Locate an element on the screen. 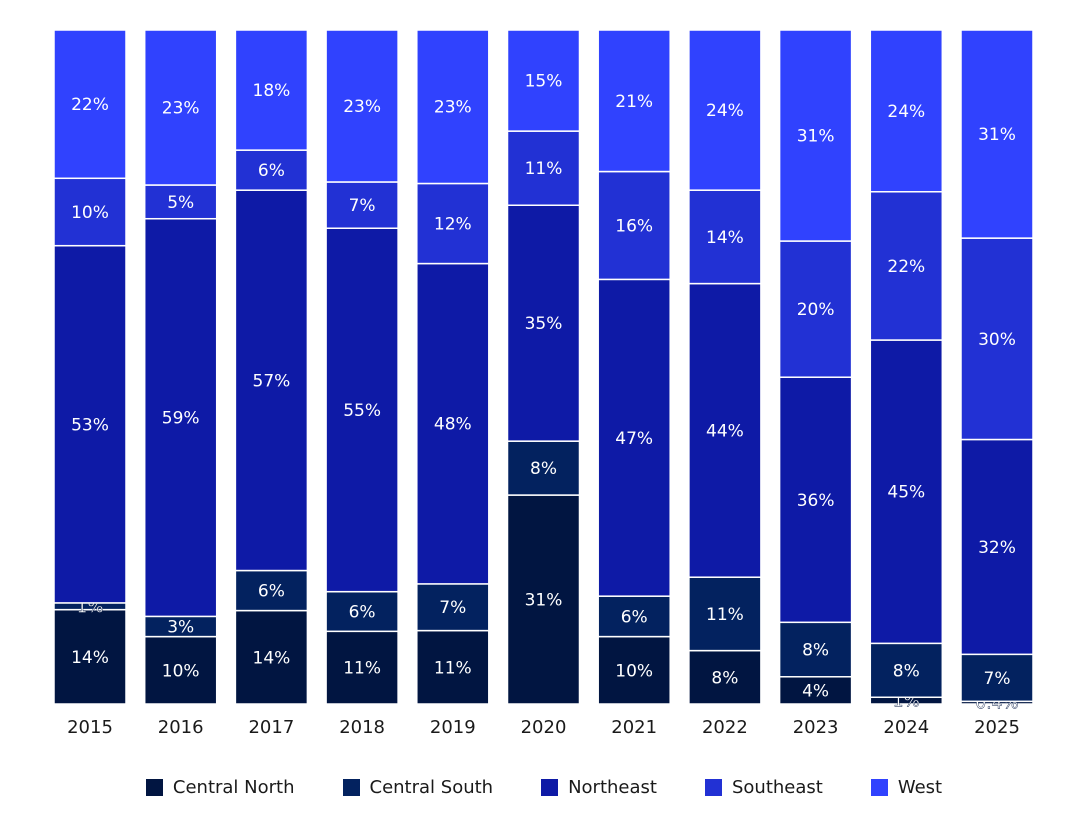 Image resolution: width=1088 pixels, height=835 pixels. bar-segment-2018-west is located at coordinates (362, 106).